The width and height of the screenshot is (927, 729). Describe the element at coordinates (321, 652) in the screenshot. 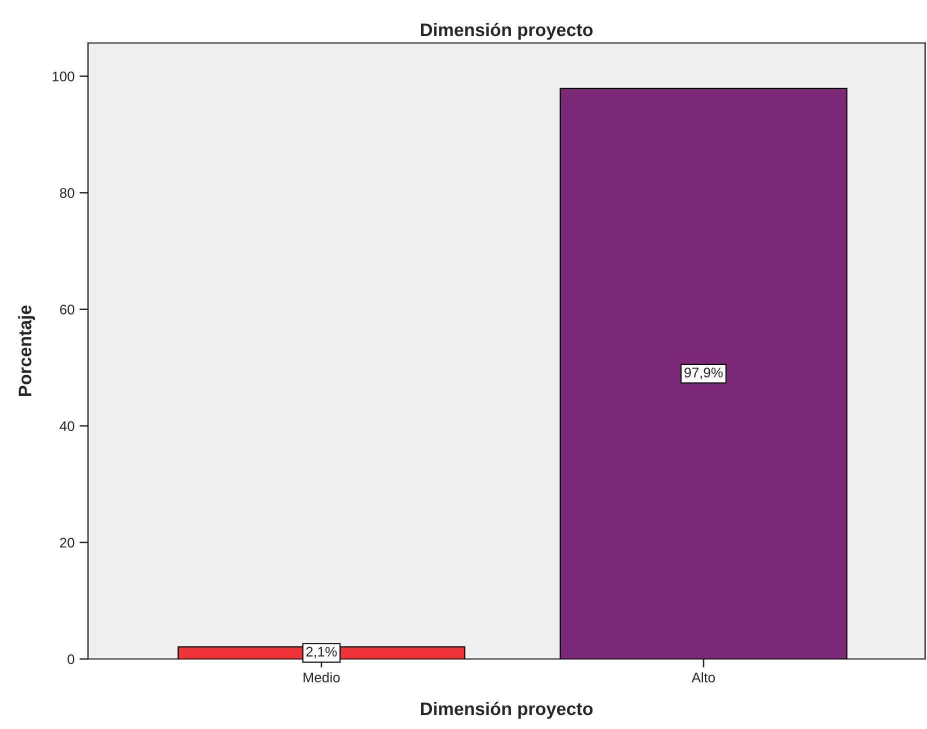

I see `data-label: 2,1%` at that location.